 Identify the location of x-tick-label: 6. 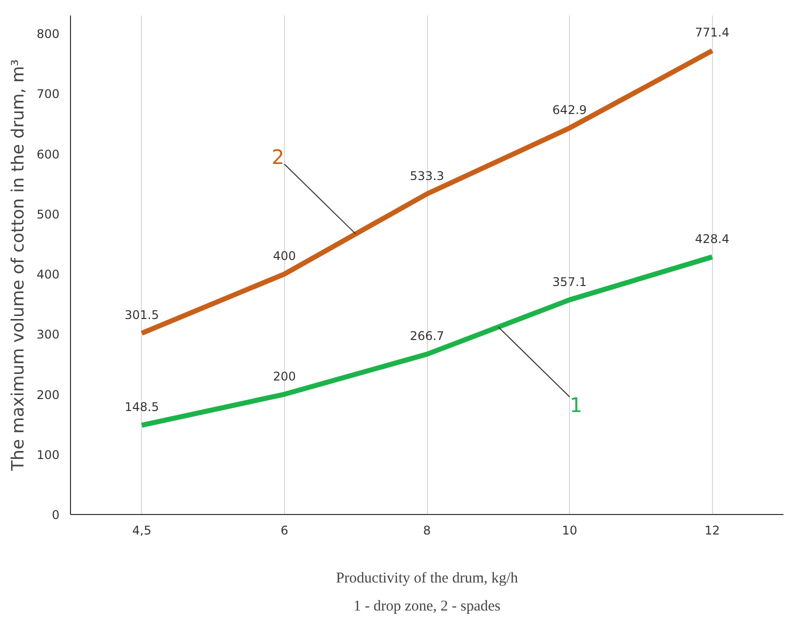
(284, 531).